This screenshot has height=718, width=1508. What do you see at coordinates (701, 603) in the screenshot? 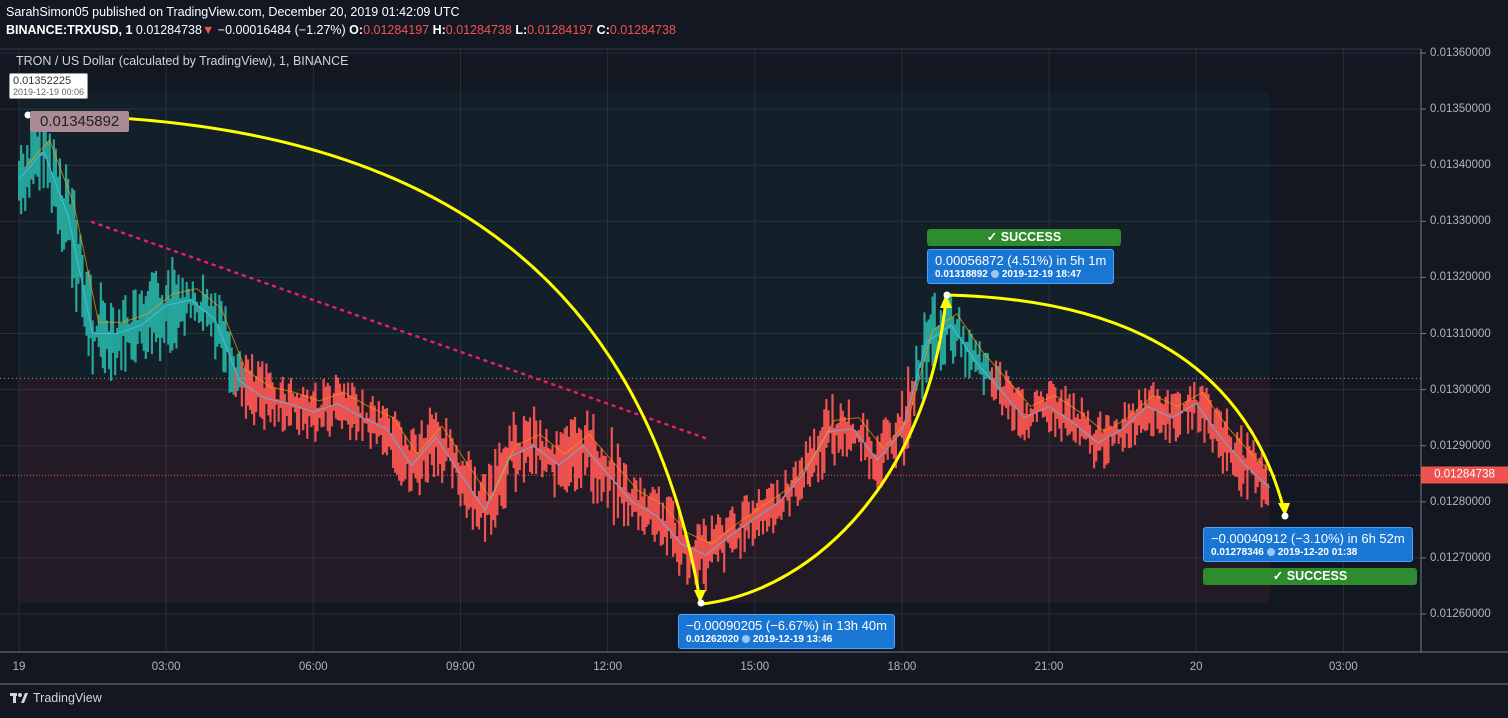
I see `low-point` at bounding box center [701, 603].